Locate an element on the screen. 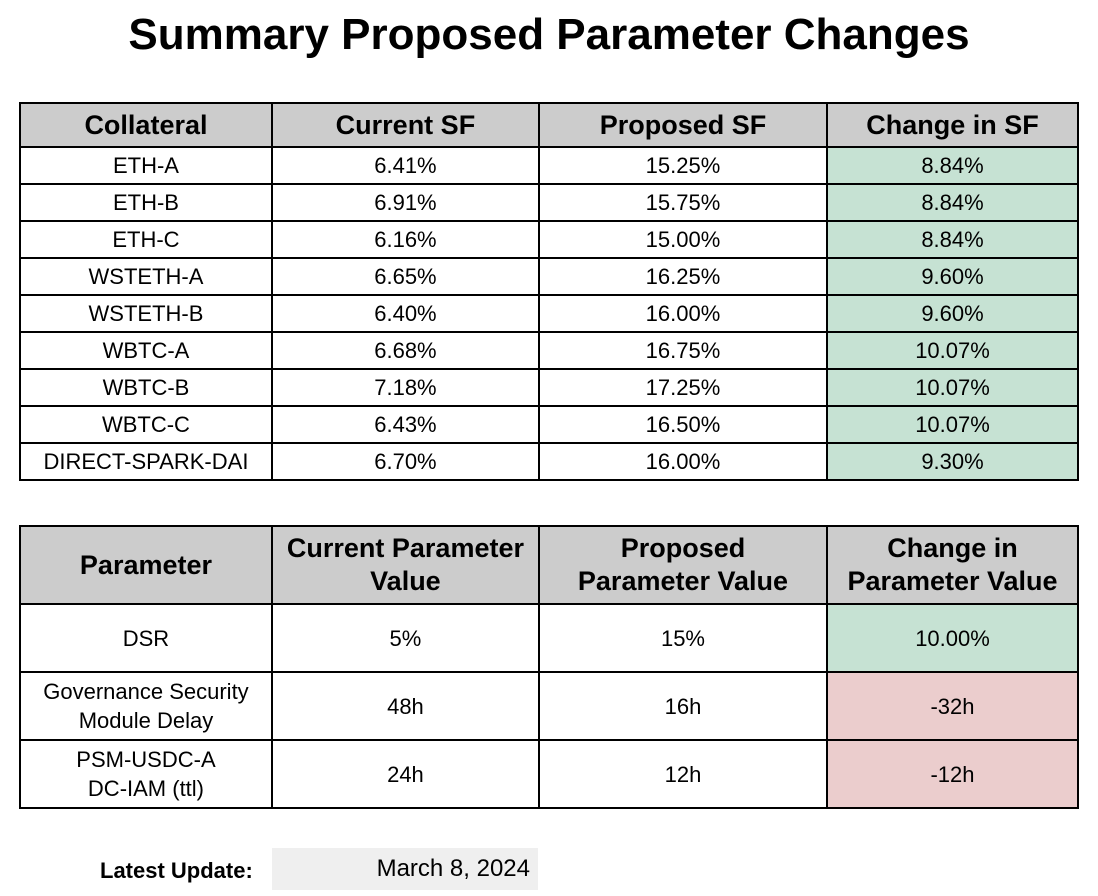 This screenshot has height=896, width=1098. header-line: Current Parameter is located at coordinates (405, 548).